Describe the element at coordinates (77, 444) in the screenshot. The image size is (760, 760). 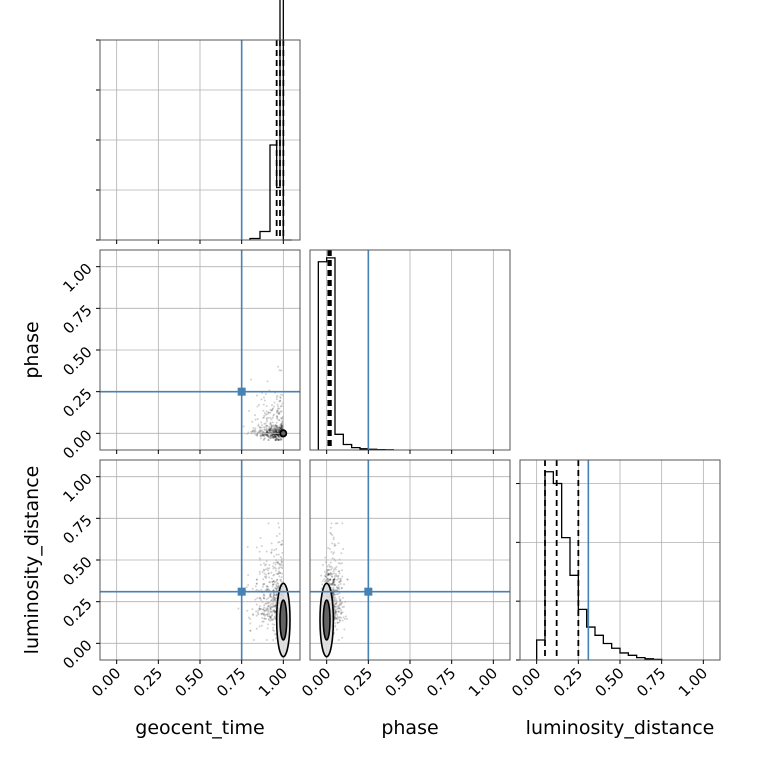
I see `ytick-label-phase-0: 0.00` at that location.